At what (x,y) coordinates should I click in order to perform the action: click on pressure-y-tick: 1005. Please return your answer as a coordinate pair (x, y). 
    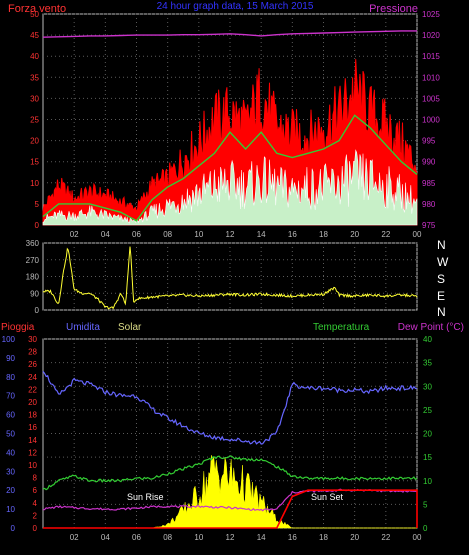
    Looking at the image, I should click on (431, 98).